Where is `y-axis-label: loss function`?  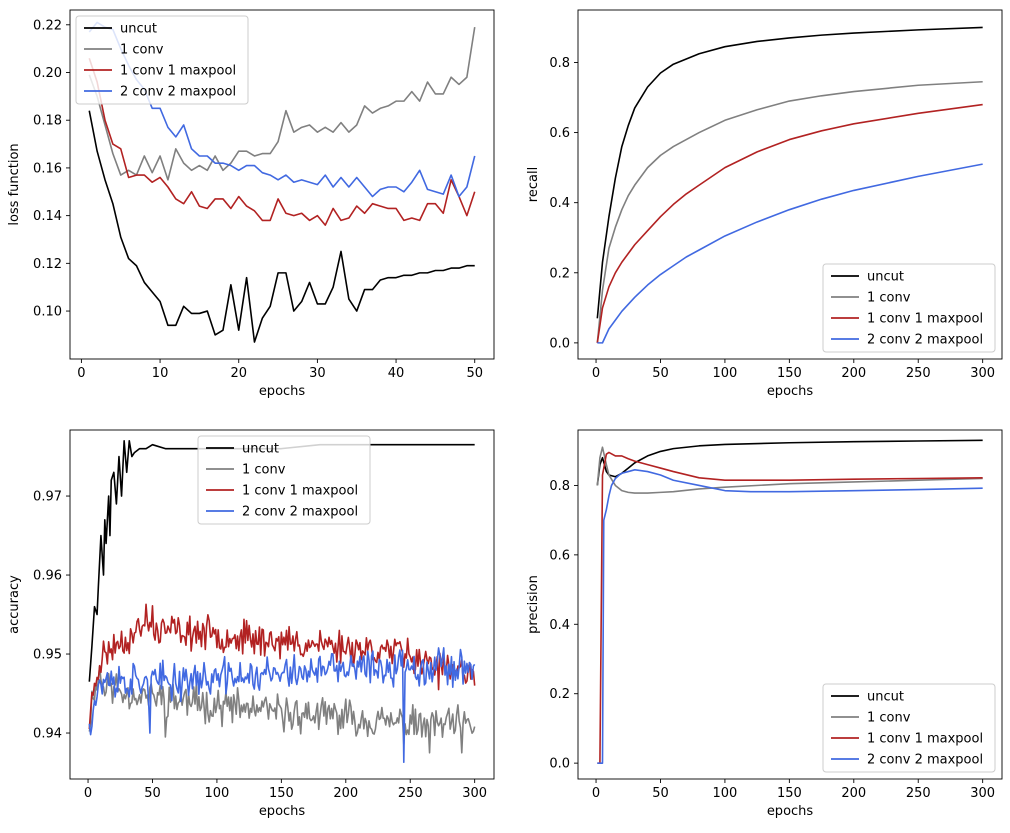 y-axis-label: loss function is located at coordinates (14, 184).